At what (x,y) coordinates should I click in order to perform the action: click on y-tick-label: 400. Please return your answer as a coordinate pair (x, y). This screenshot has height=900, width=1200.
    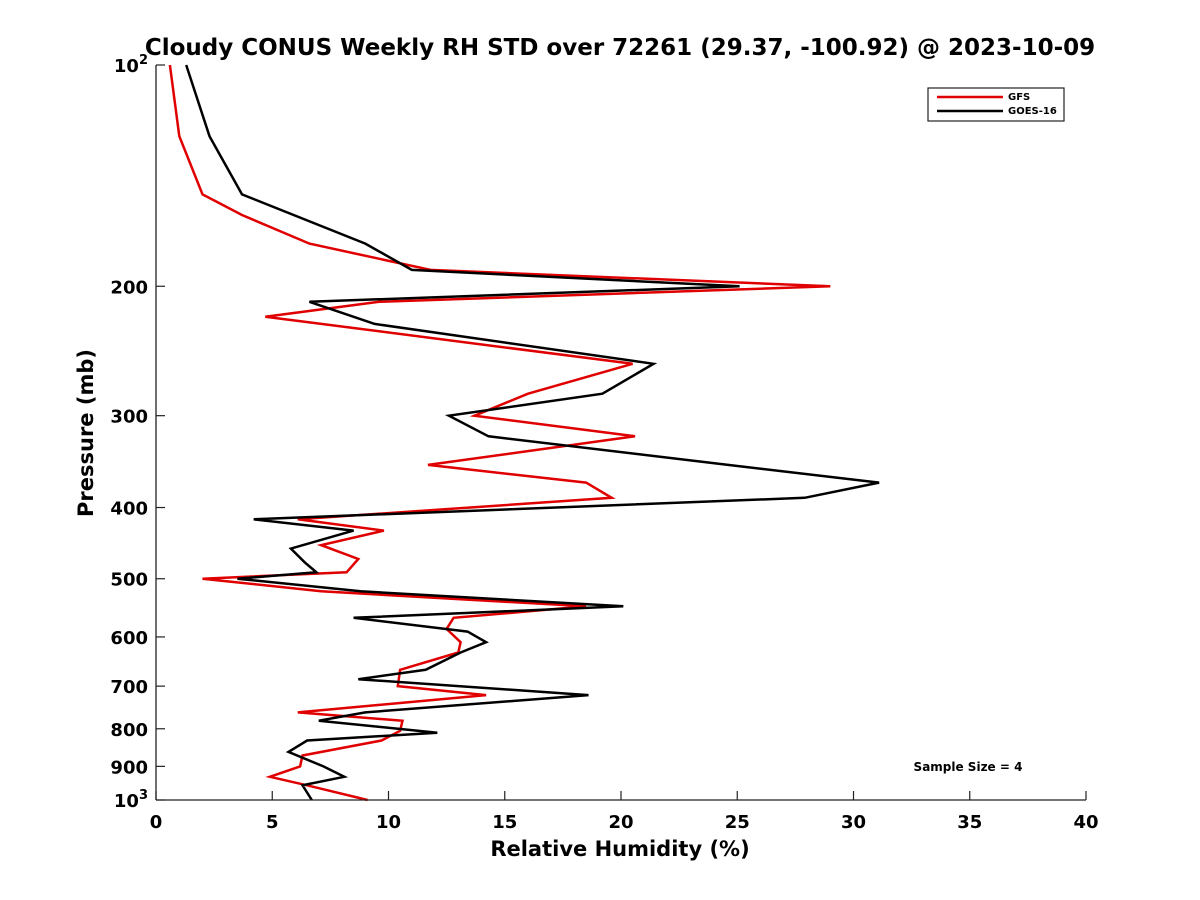
    Looking at the image, I should click on (129, 509).